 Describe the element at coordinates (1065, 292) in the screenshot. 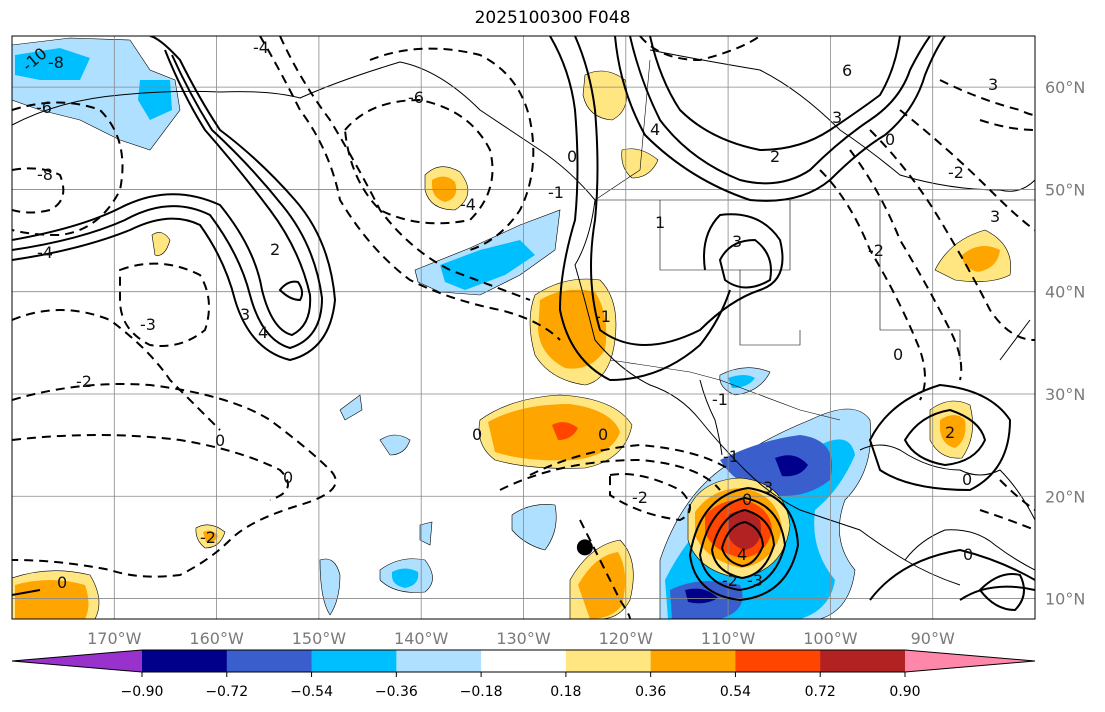

I see `latitude-tick-label: 40°N` at that location.